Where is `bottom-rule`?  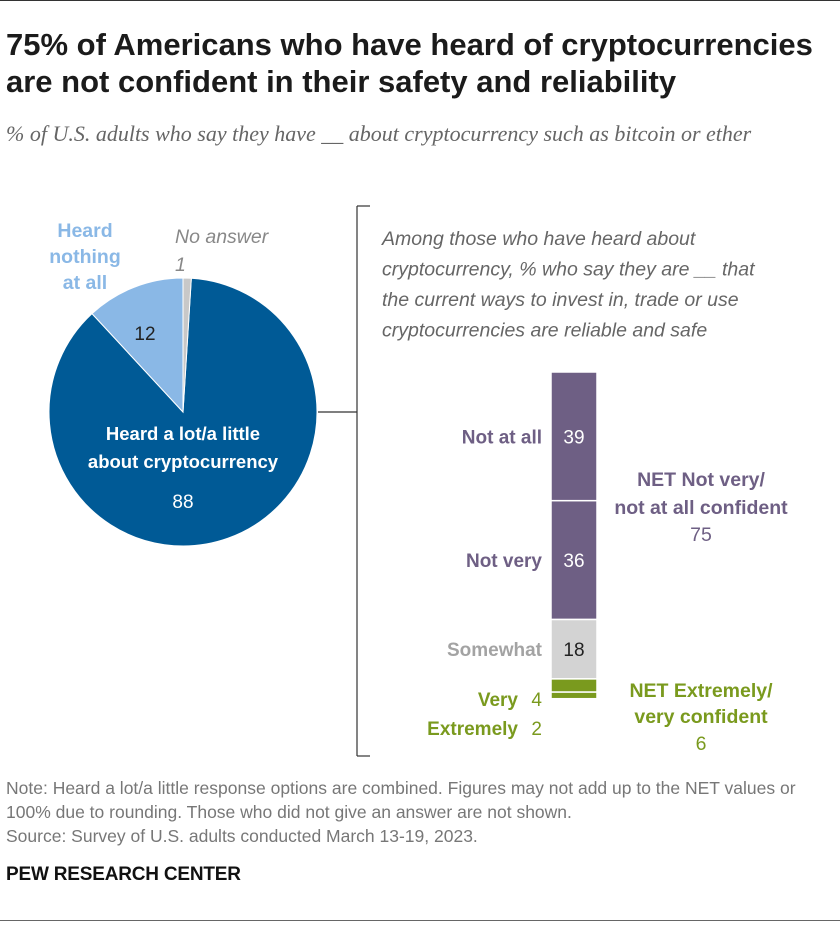 bottom-rule is located at coordinates (420, 920).